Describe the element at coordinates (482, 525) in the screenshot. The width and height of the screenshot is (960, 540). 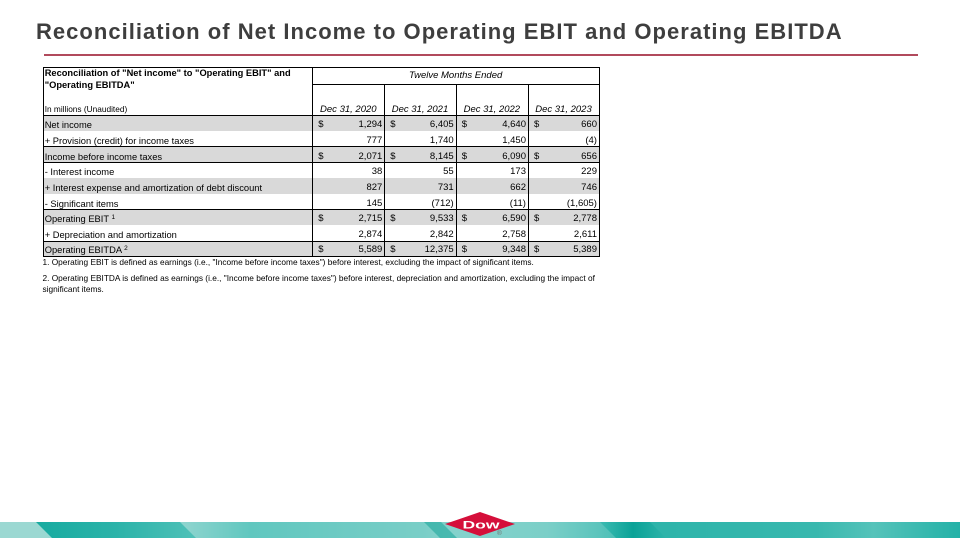
I see `svg-text: Dow` at that location.